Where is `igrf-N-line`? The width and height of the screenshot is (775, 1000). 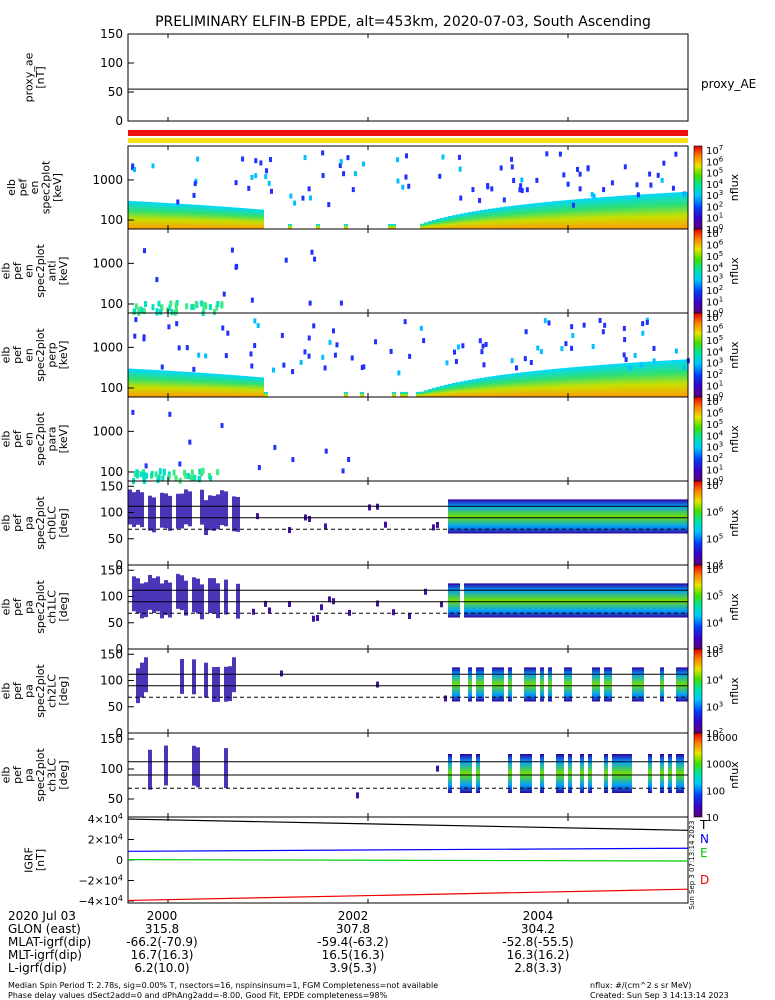 igrf-N-line is located at coordinates (408, 849).